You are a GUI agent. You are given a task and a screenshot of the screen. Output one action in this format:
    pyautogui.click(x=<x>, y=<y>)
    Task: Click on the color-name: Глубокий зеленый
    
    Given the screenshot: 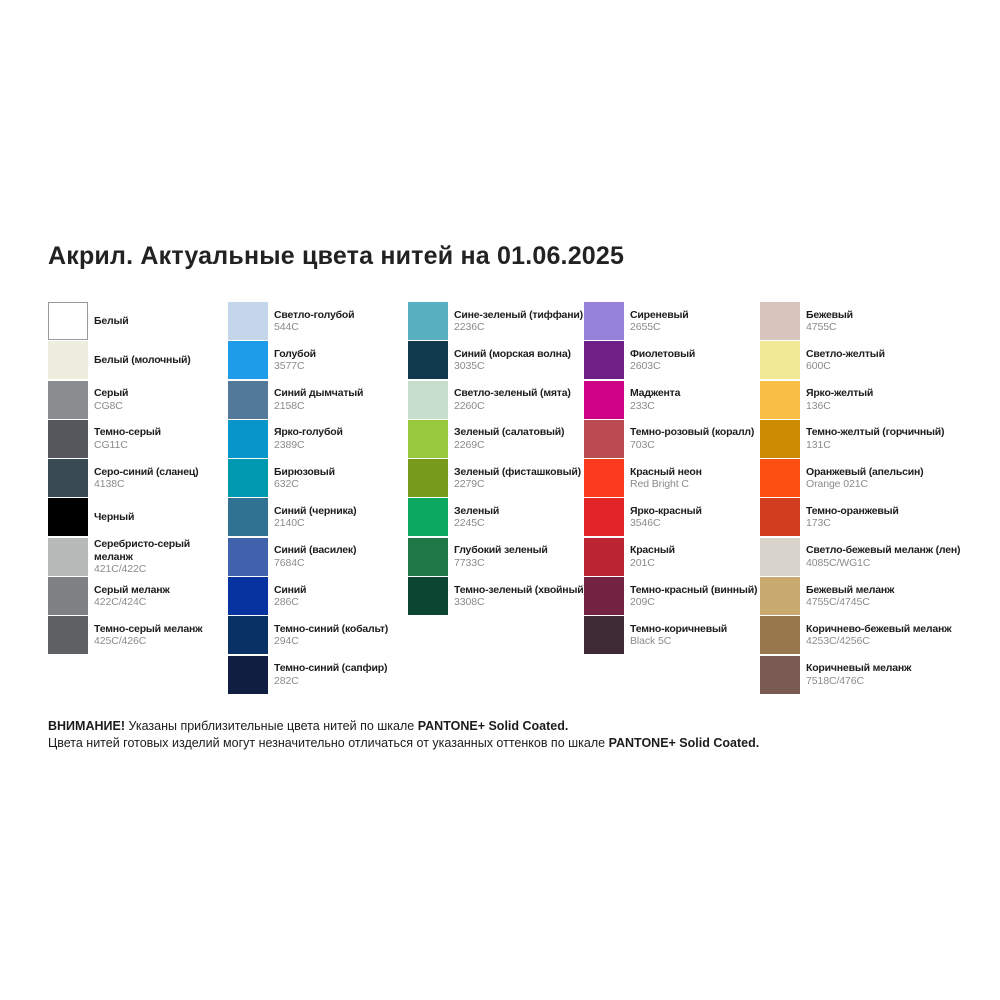 What is the action you would take?
    pyautogui.click(x=501, y=550)
    